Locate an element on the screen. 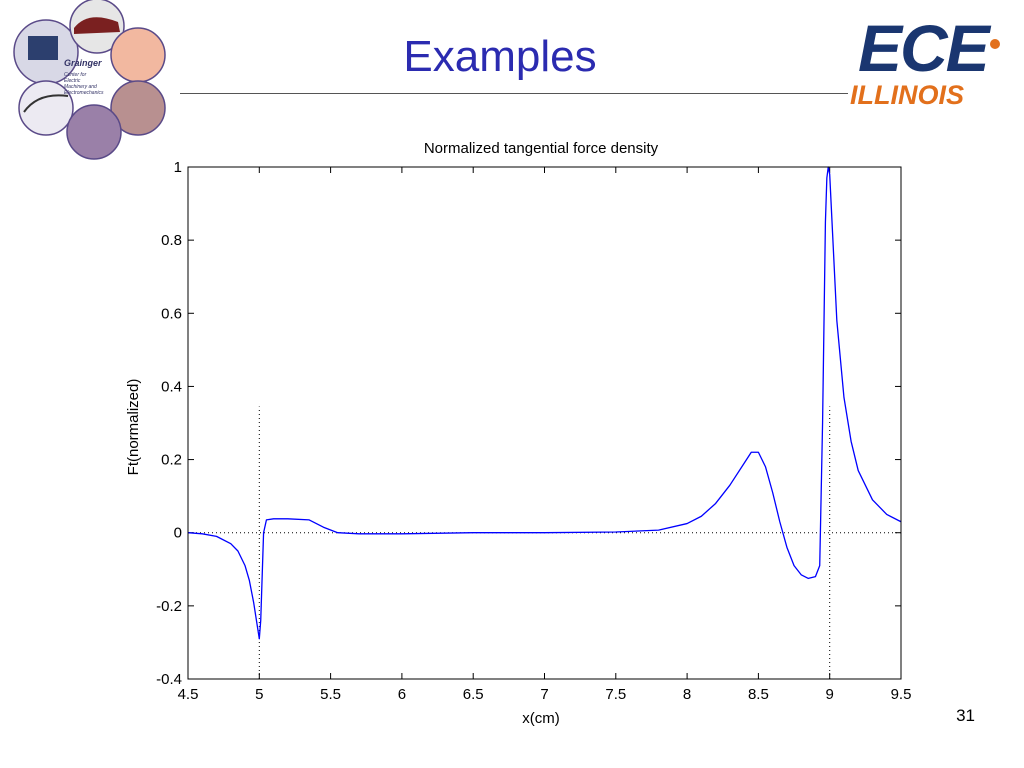 This screenshot has height=768, width=1024. y-tick-label: 1 is located at coordinates (178, 167).